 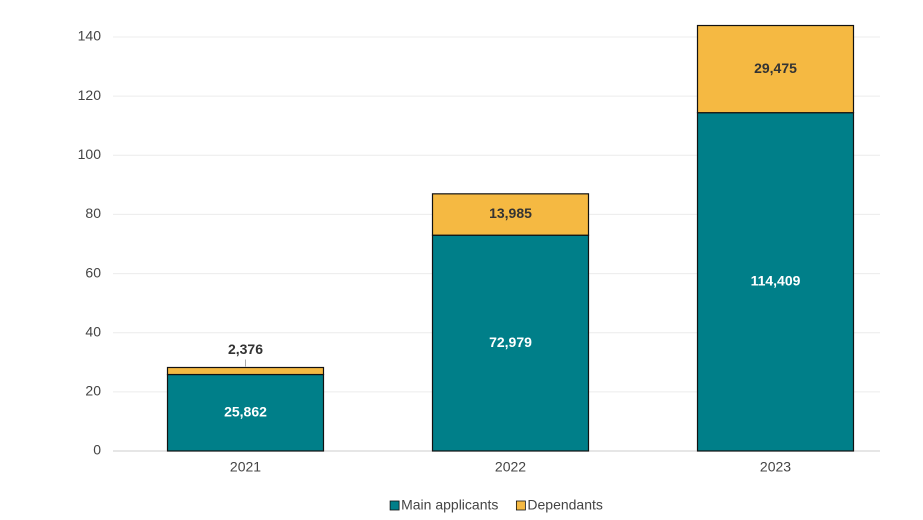 What do you see at coordinates (97, 450) in the screenshot?
I see `y-tick-label: 0` at bounding box center [97, 450].